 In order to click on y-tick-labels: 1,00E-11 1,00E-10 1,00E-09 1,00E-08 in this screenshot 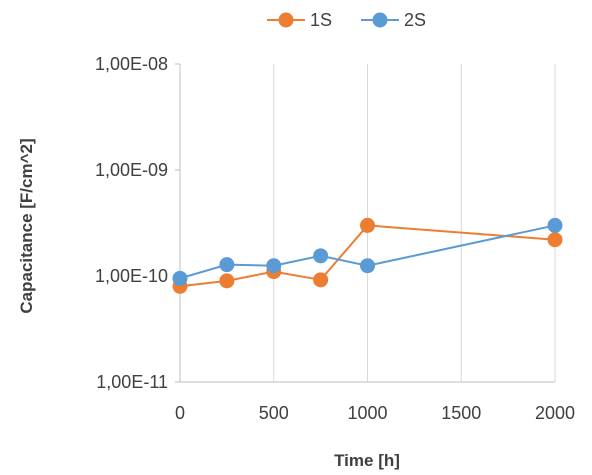, I will do `click(131, 223)`.